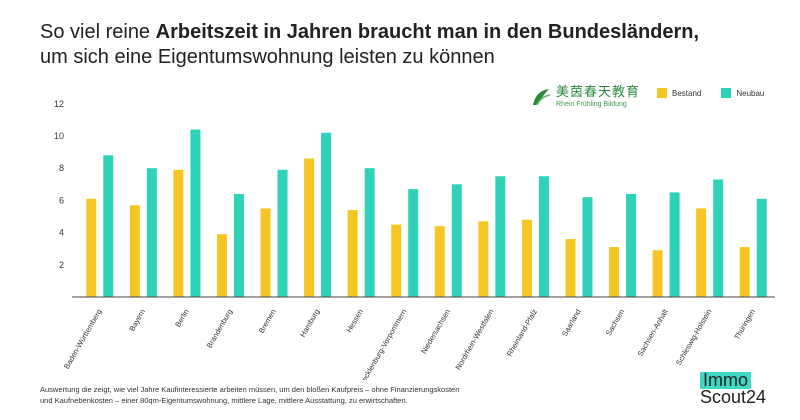  I want to click on brand-line1: Immo, so click(725, 380).